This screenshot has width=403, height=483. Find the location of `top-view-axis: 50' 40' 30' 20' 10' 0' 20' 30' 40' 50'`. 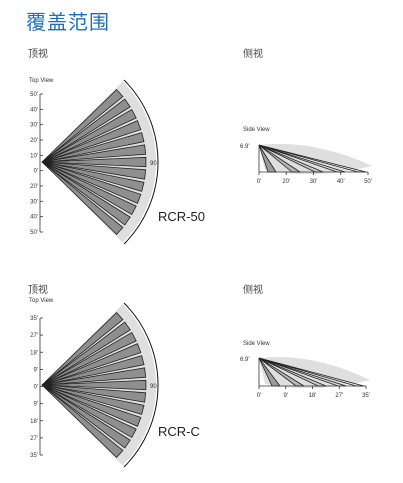

top-view-axis: 50' 40' 30' 20' 10' 0' 20' 30' 40' 50' is located at coordinates (36, 164).